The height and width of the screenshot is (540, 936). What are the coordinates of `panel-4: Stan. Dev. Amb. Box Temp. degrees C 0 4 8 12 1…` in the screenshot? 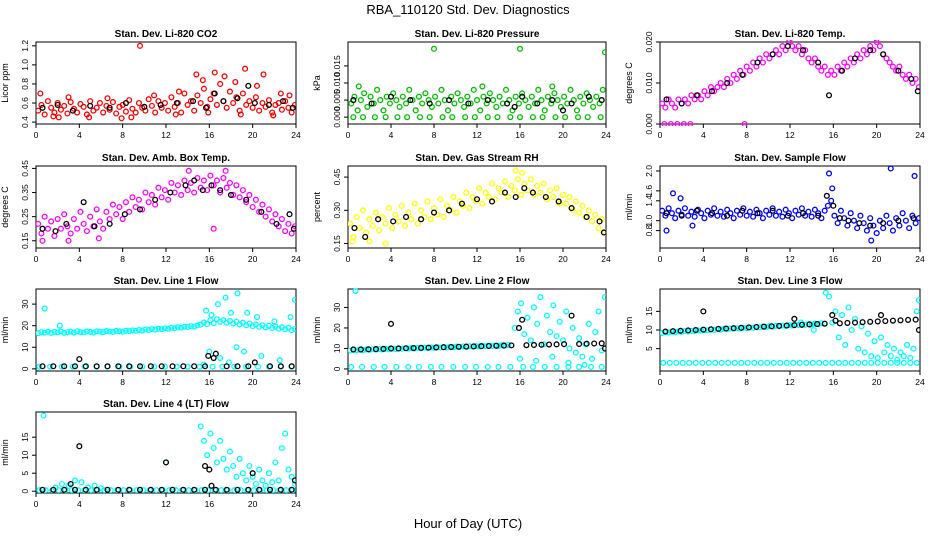 It's located at (150, 208).